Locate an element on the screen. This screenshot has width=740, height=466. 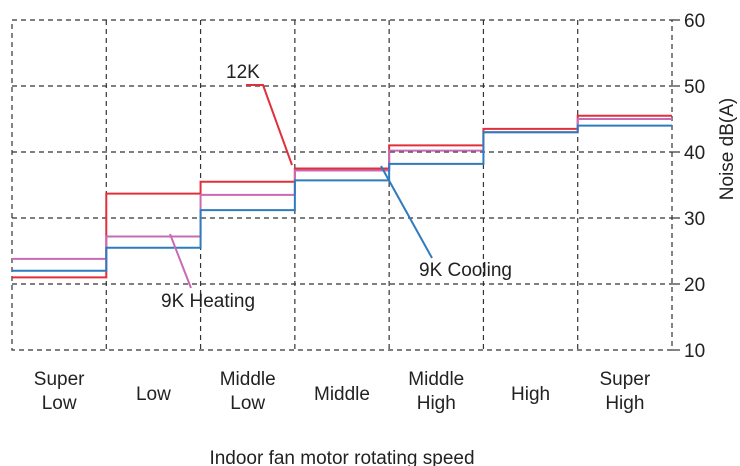
y-tick-label: 60 is located at coordinates (694, 21).